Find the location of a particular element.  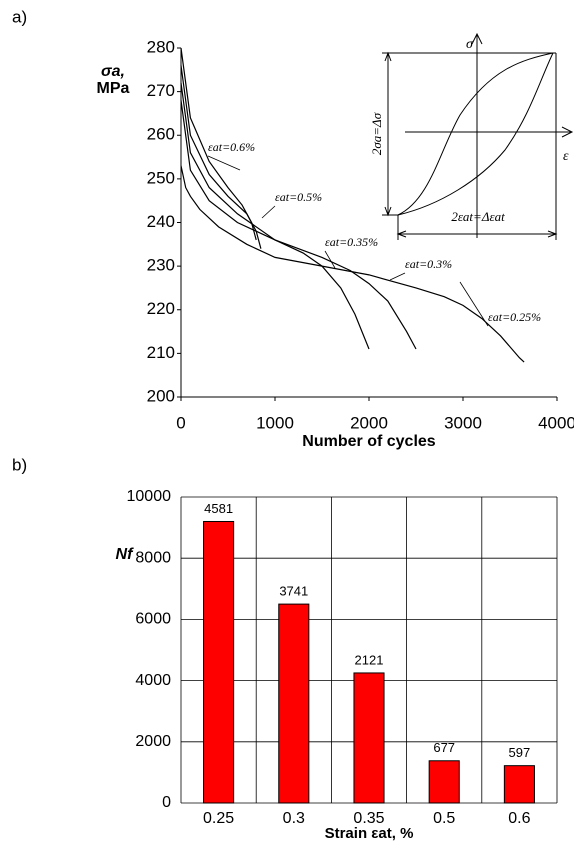

y-axis-title: MPa is located at coordinates (113, 88).